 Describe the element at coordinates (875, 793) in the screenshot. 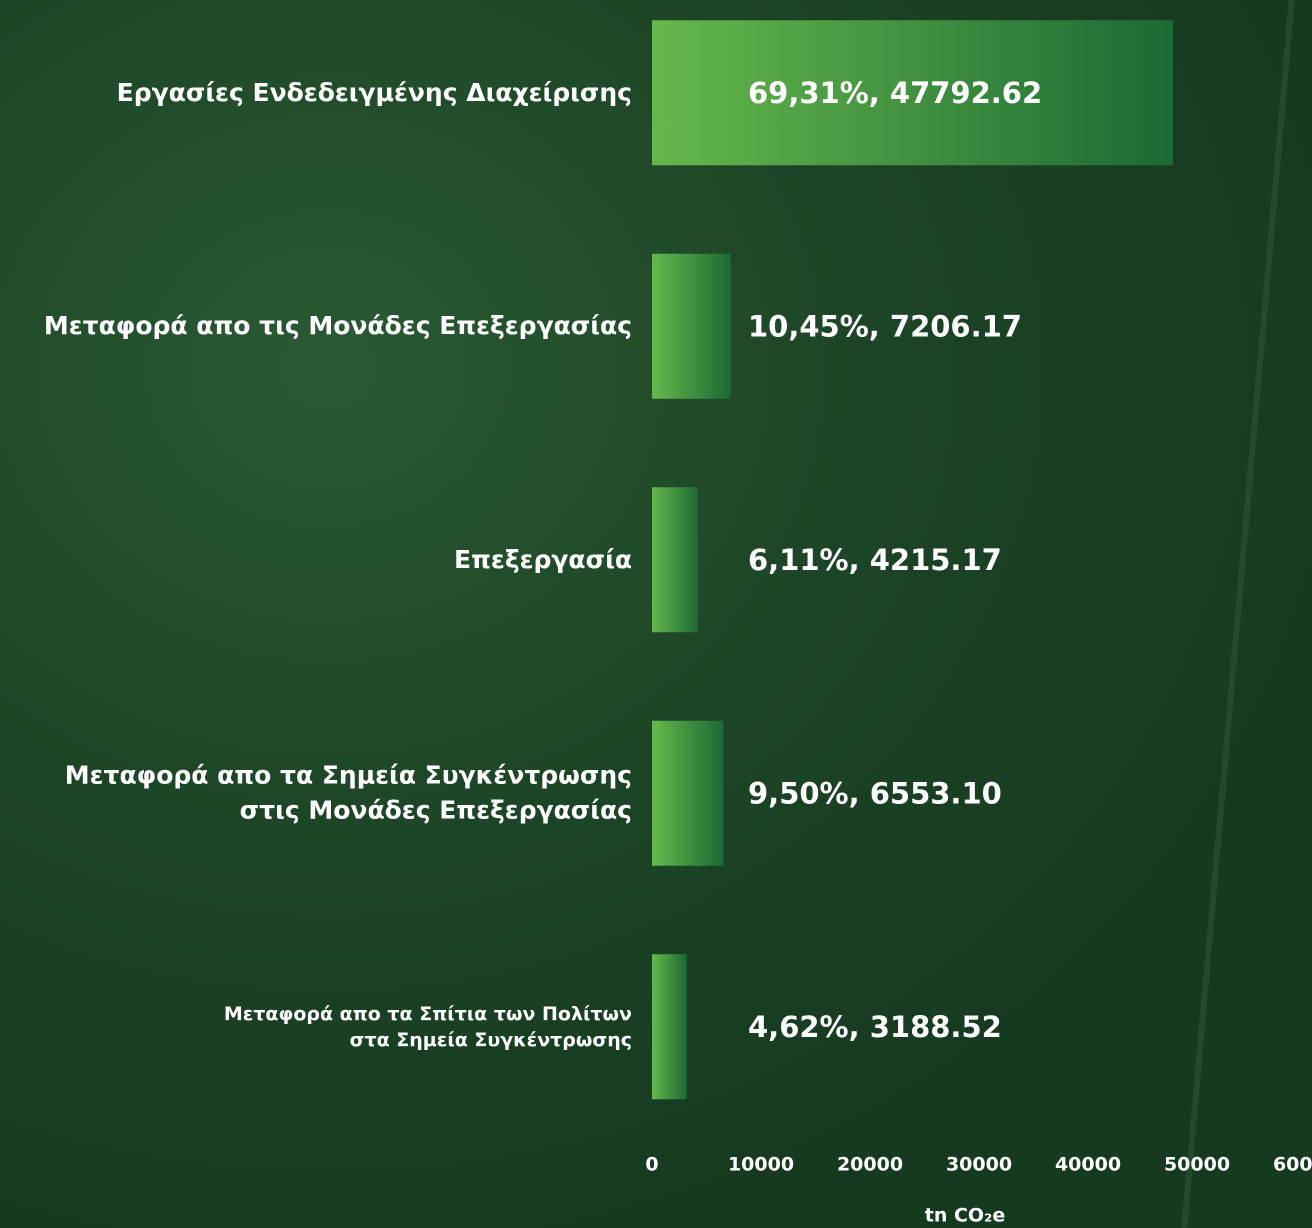

I see `value-label: 9,50%, 6553.10` at that location.